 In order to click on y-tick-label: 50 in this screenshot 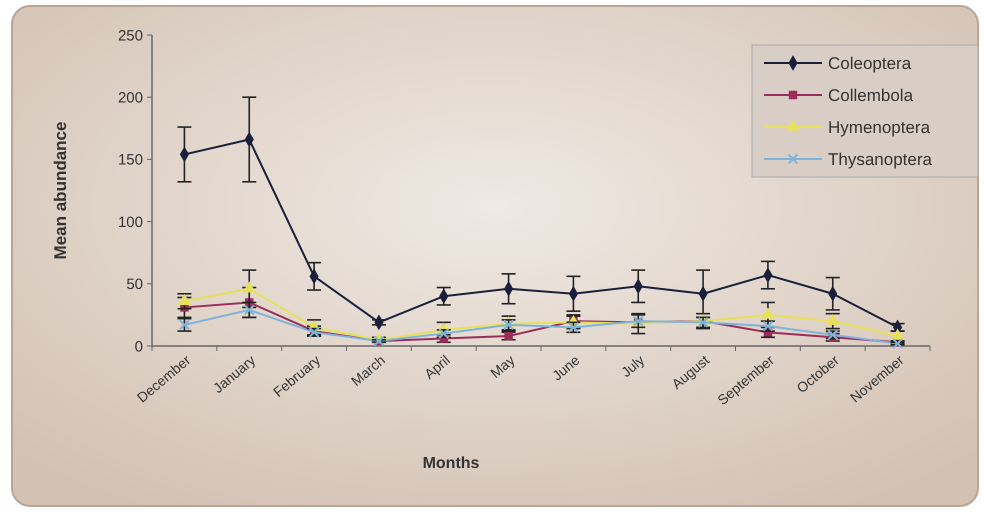, I will do `click(134, 285)`.